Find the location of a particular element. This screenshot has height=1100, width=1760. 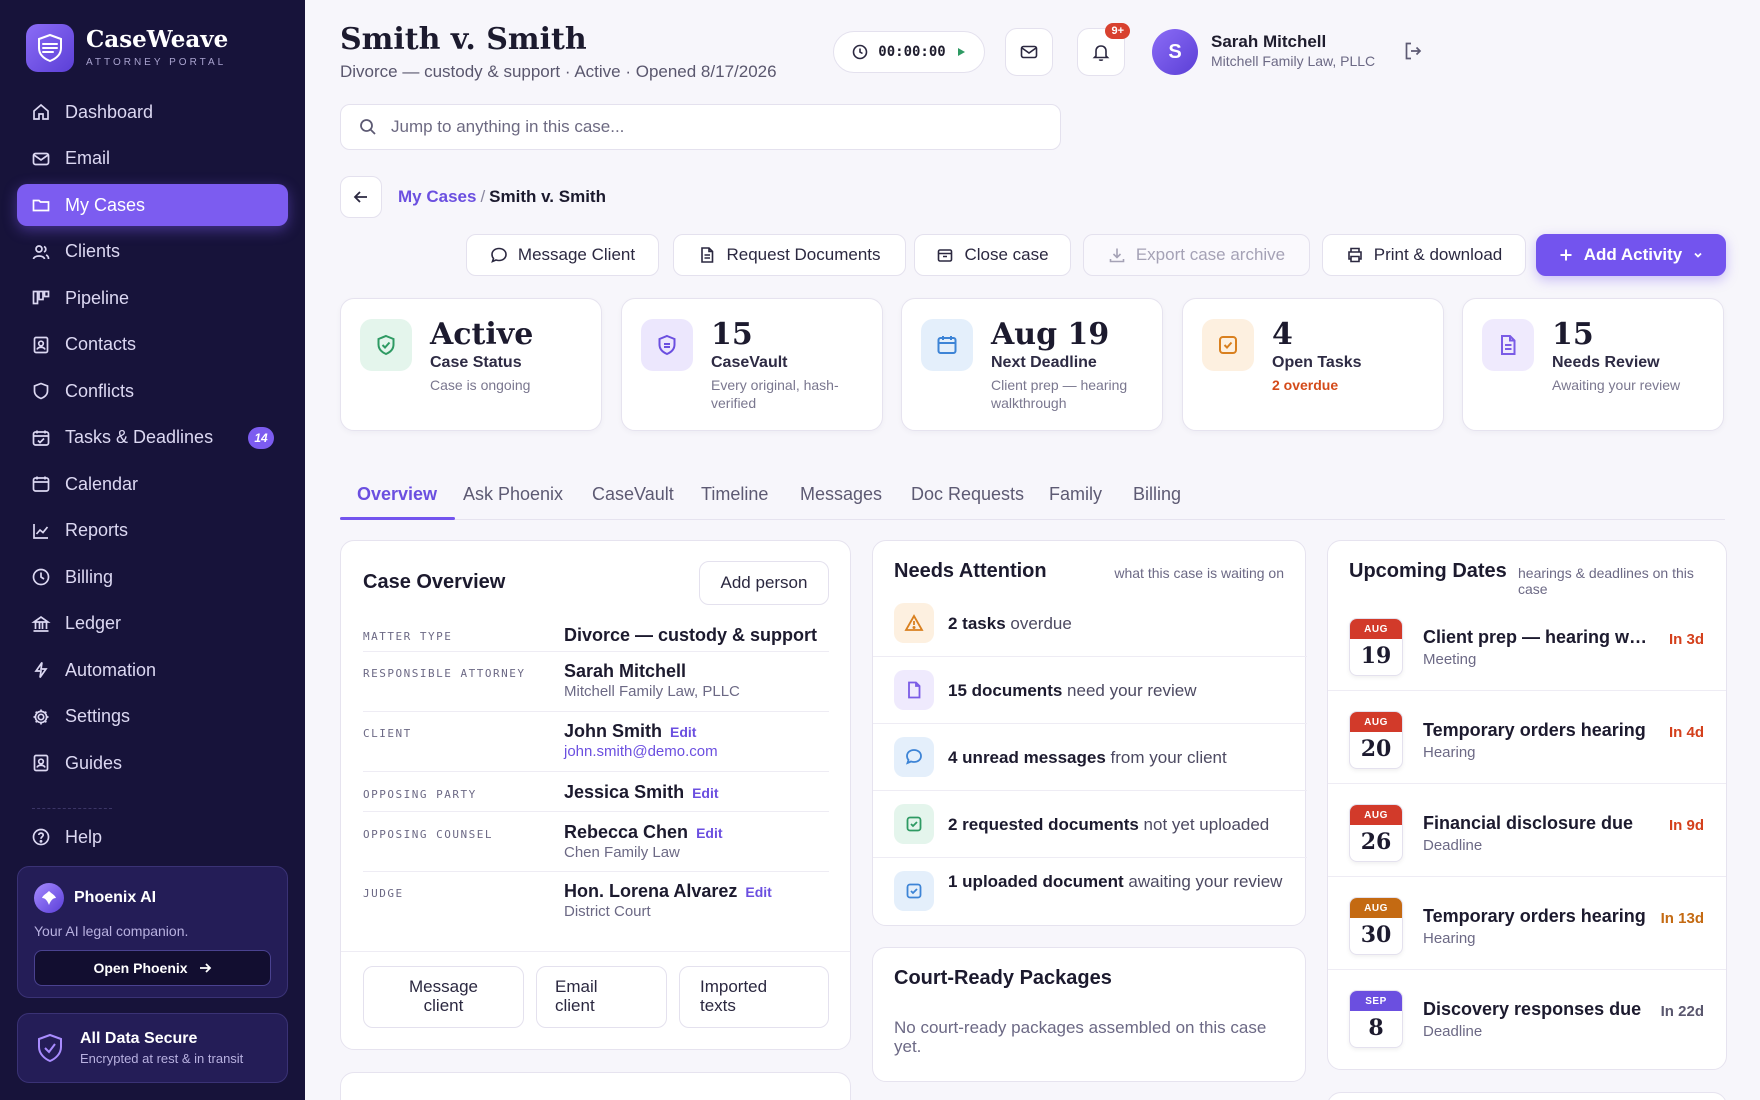

case-search is located at coordinates (700, 127).